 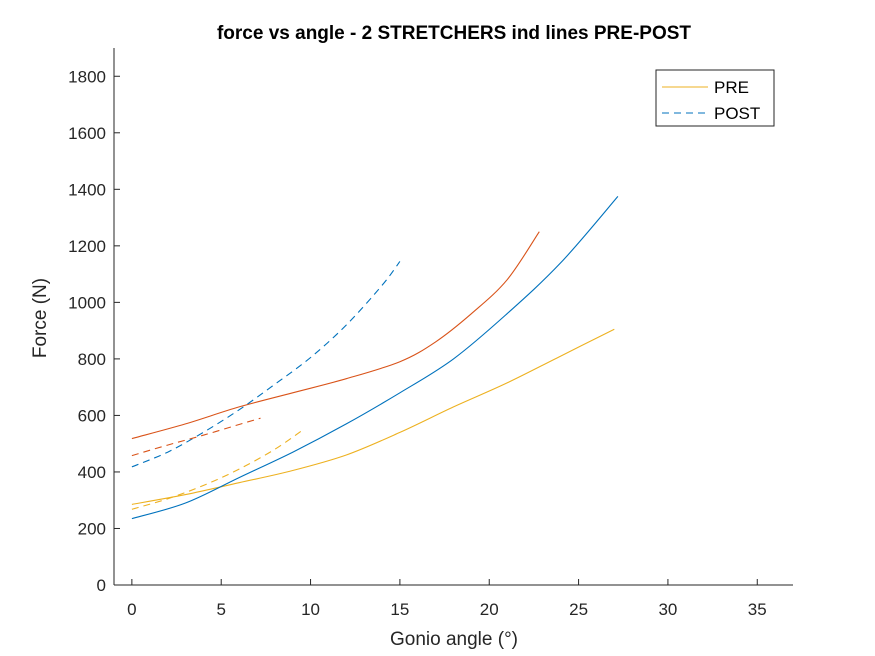 What do you see at coordinates (92, 472) in the screenshot?
I see `y-tick-label: 400` at bounding box center [92, 472].